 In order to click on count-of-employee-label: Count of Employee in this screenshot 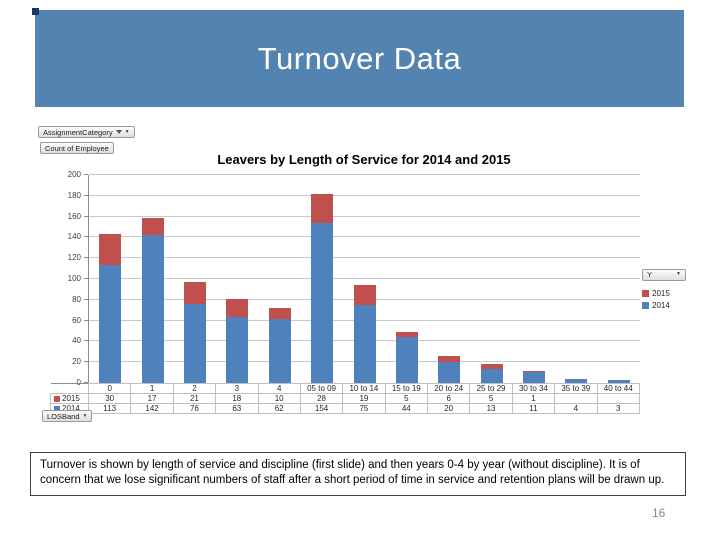, I will do `click(77, 148)`.